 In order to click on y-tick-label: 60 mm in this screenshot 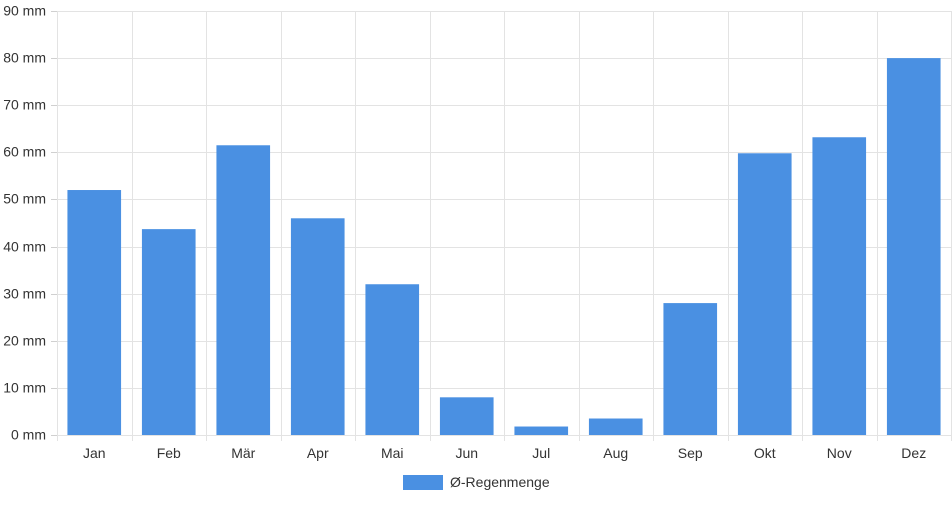, I will do `click(24, 152)`.